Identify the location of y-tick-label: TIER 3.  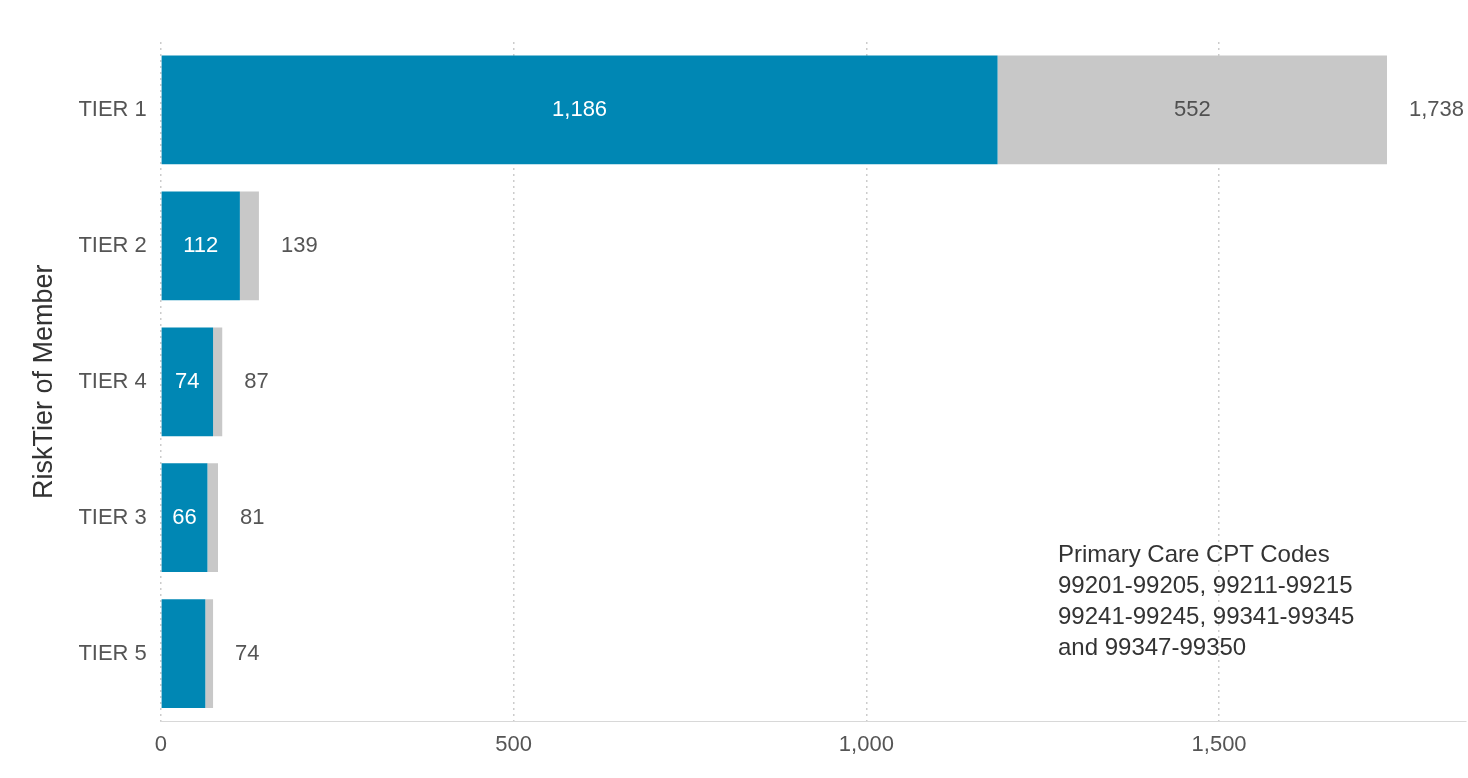
(112, 516).